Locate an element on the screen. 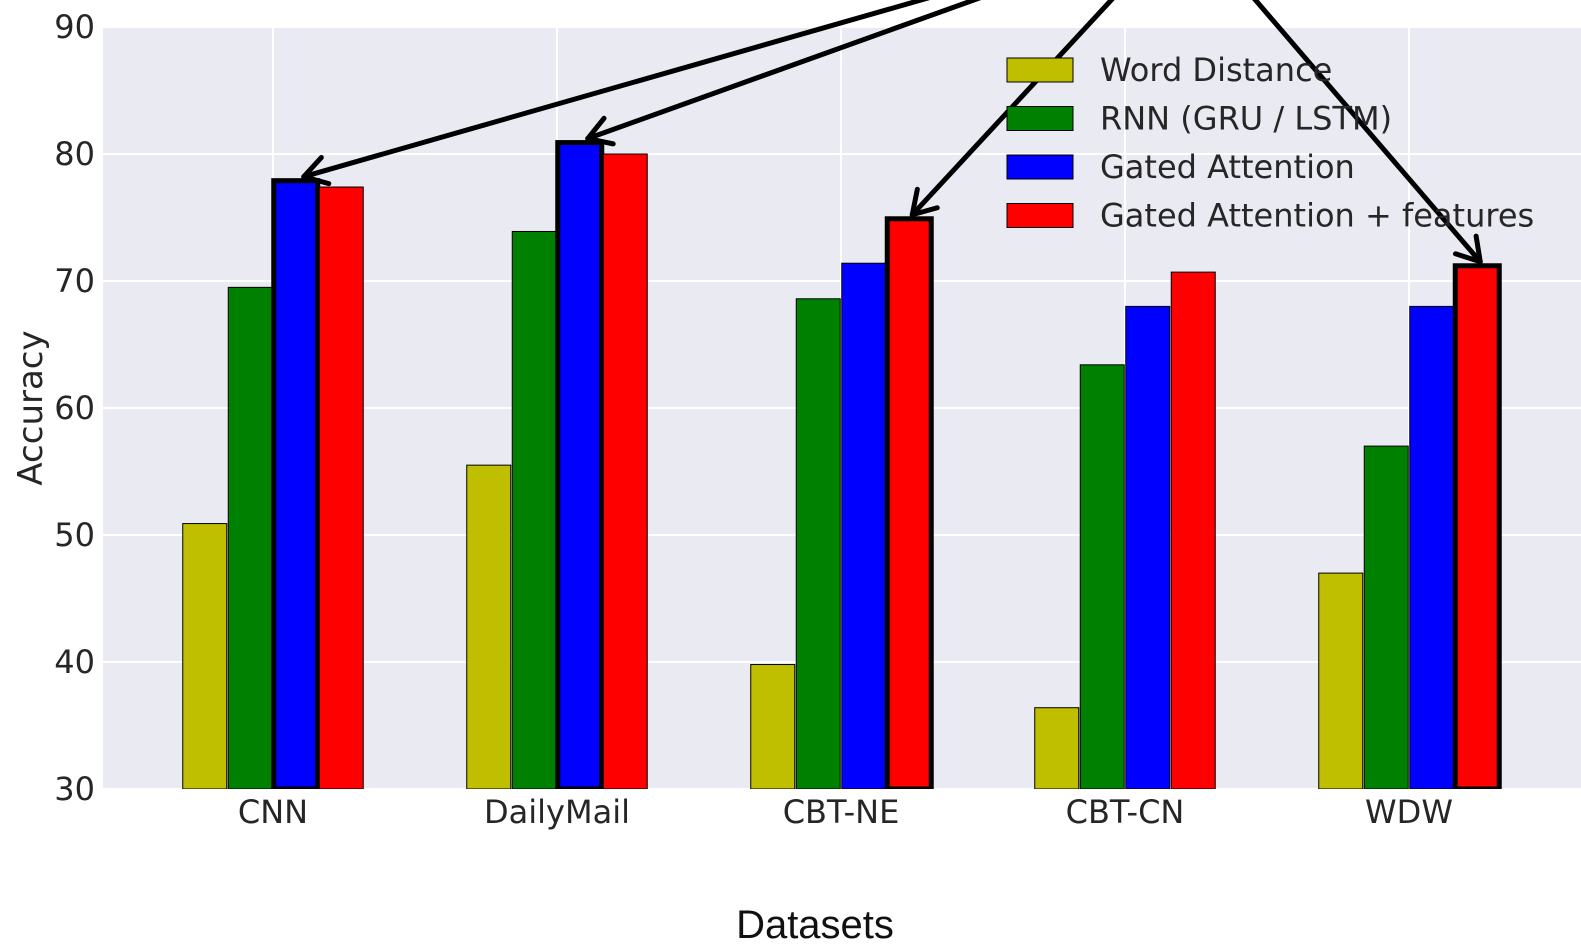  legend-item: RNN (GRU / LSTM) is located at coordinates (1199, 119).